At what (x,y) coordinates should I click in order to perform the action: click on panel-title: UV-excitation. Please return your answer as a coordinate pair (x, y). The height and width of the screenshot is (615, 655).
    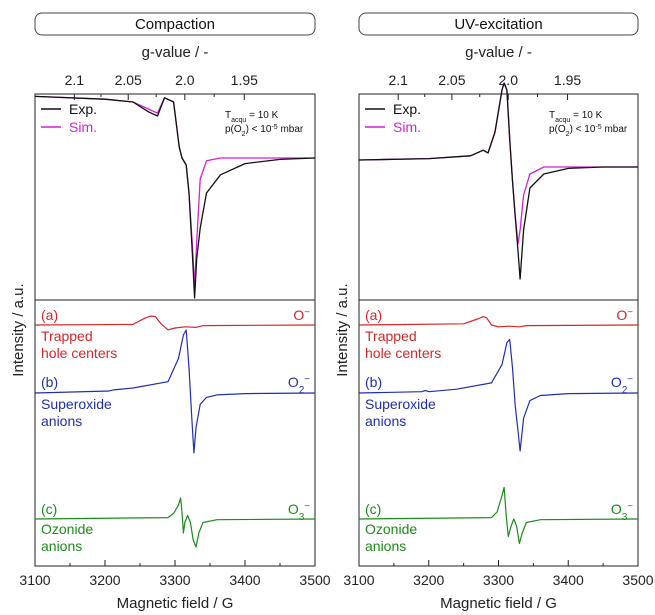
    Looking at the image, I should click on (498, 24).